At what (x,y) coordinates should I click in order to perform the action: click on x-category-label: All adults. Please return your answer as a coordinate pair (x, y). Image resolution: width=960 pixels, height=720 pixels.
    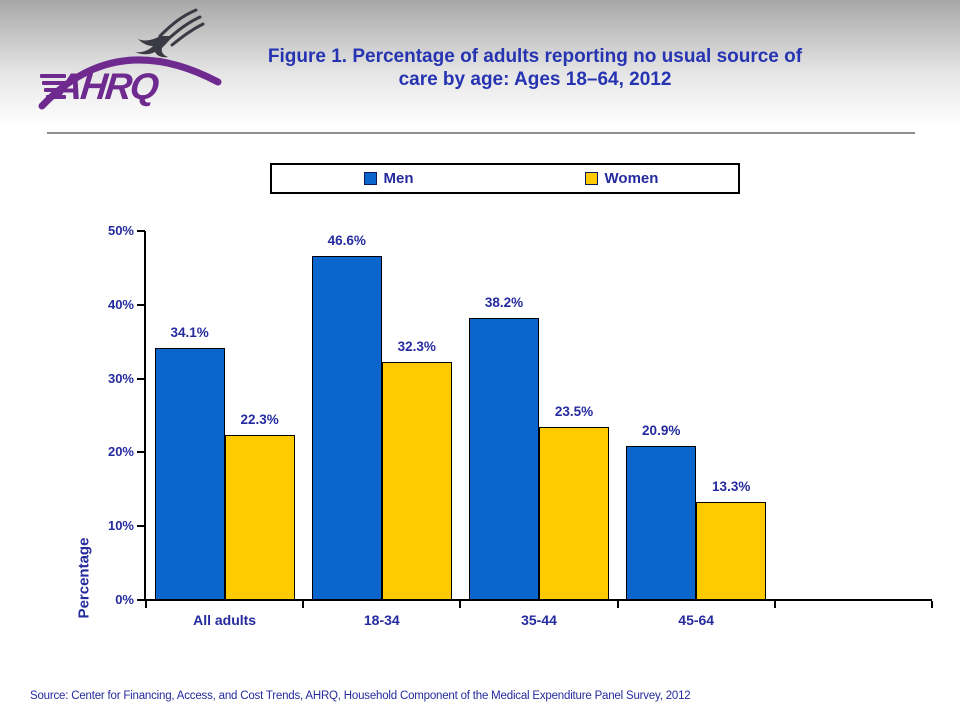
    Looking at the image, I should click on (225, 620).